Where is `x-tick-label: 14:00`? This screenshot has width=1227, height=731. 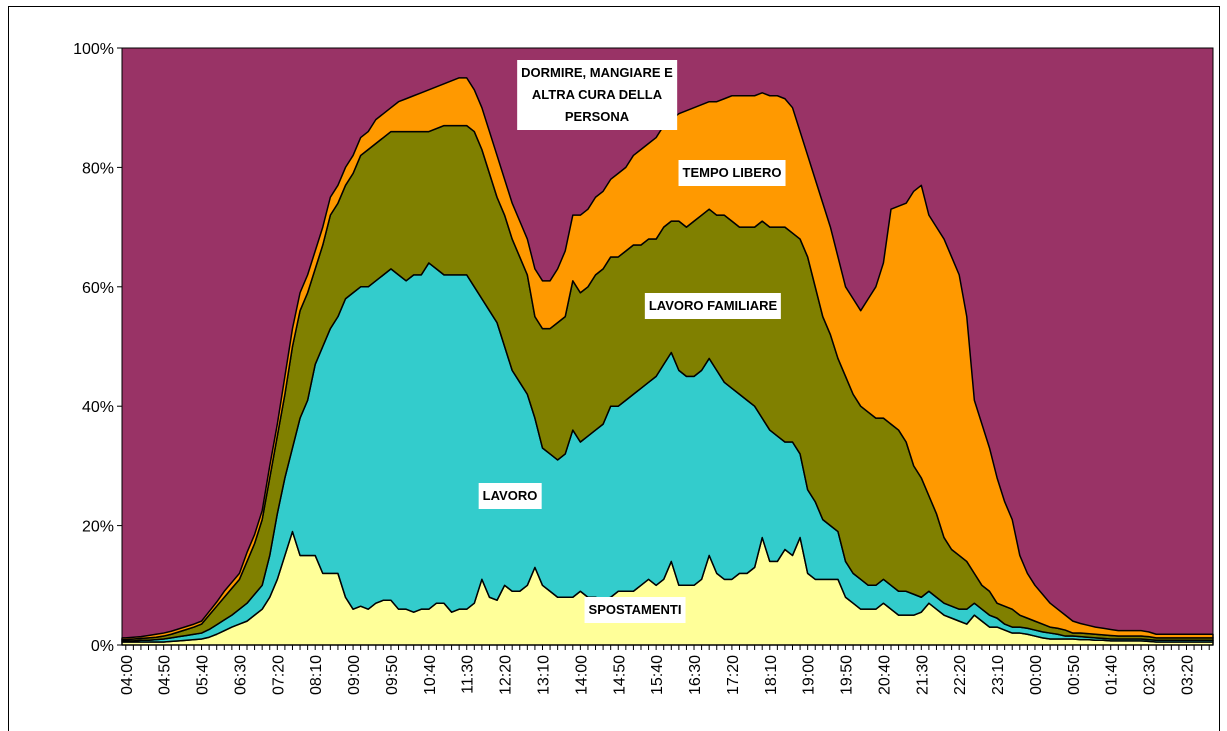 x-tick-label: 14:00 is located at coordinates (581, 675).